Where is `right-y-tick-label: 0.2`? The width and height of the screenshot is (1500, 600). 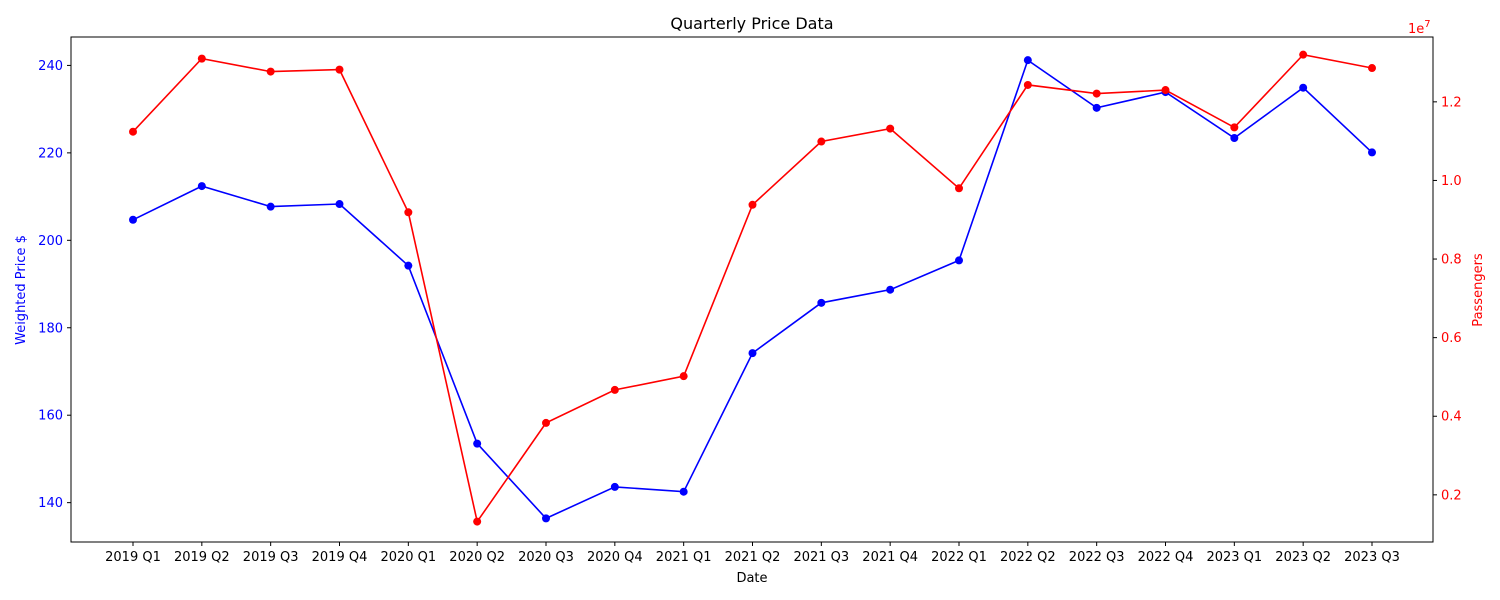
right-y-tick-label: 0.2 is located at coordinates (1451, 495).